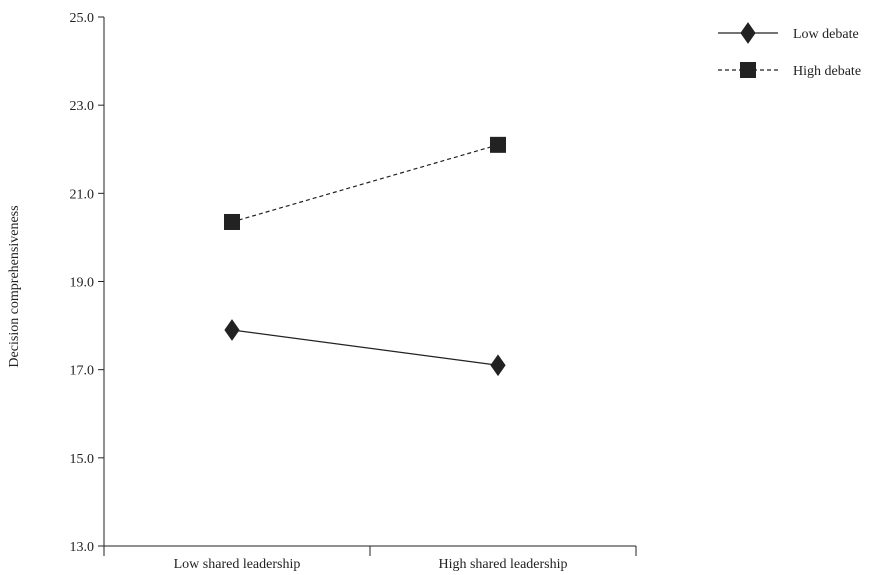  Describe the element at coordinates (789, 70) in the screenshot. I see `legend-item-high-debate: High debate` at that location.